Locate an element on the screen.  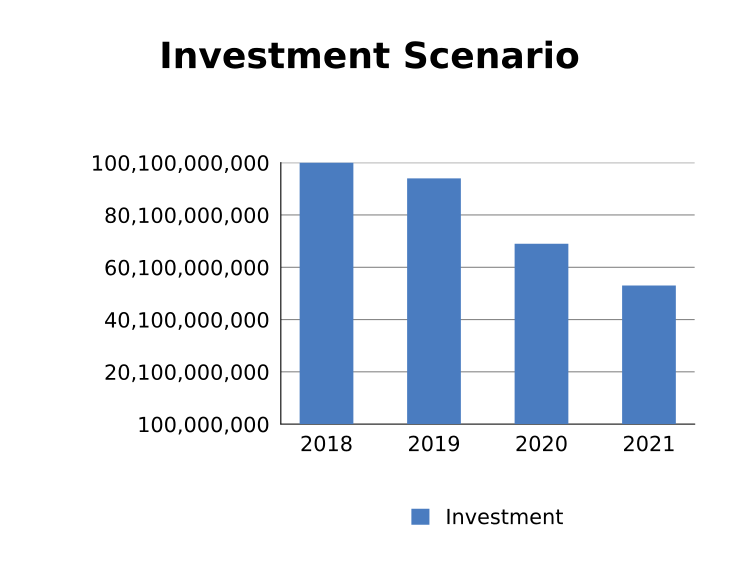
y-tick-label: 100,000,000 is located at coordinates (203, 425).